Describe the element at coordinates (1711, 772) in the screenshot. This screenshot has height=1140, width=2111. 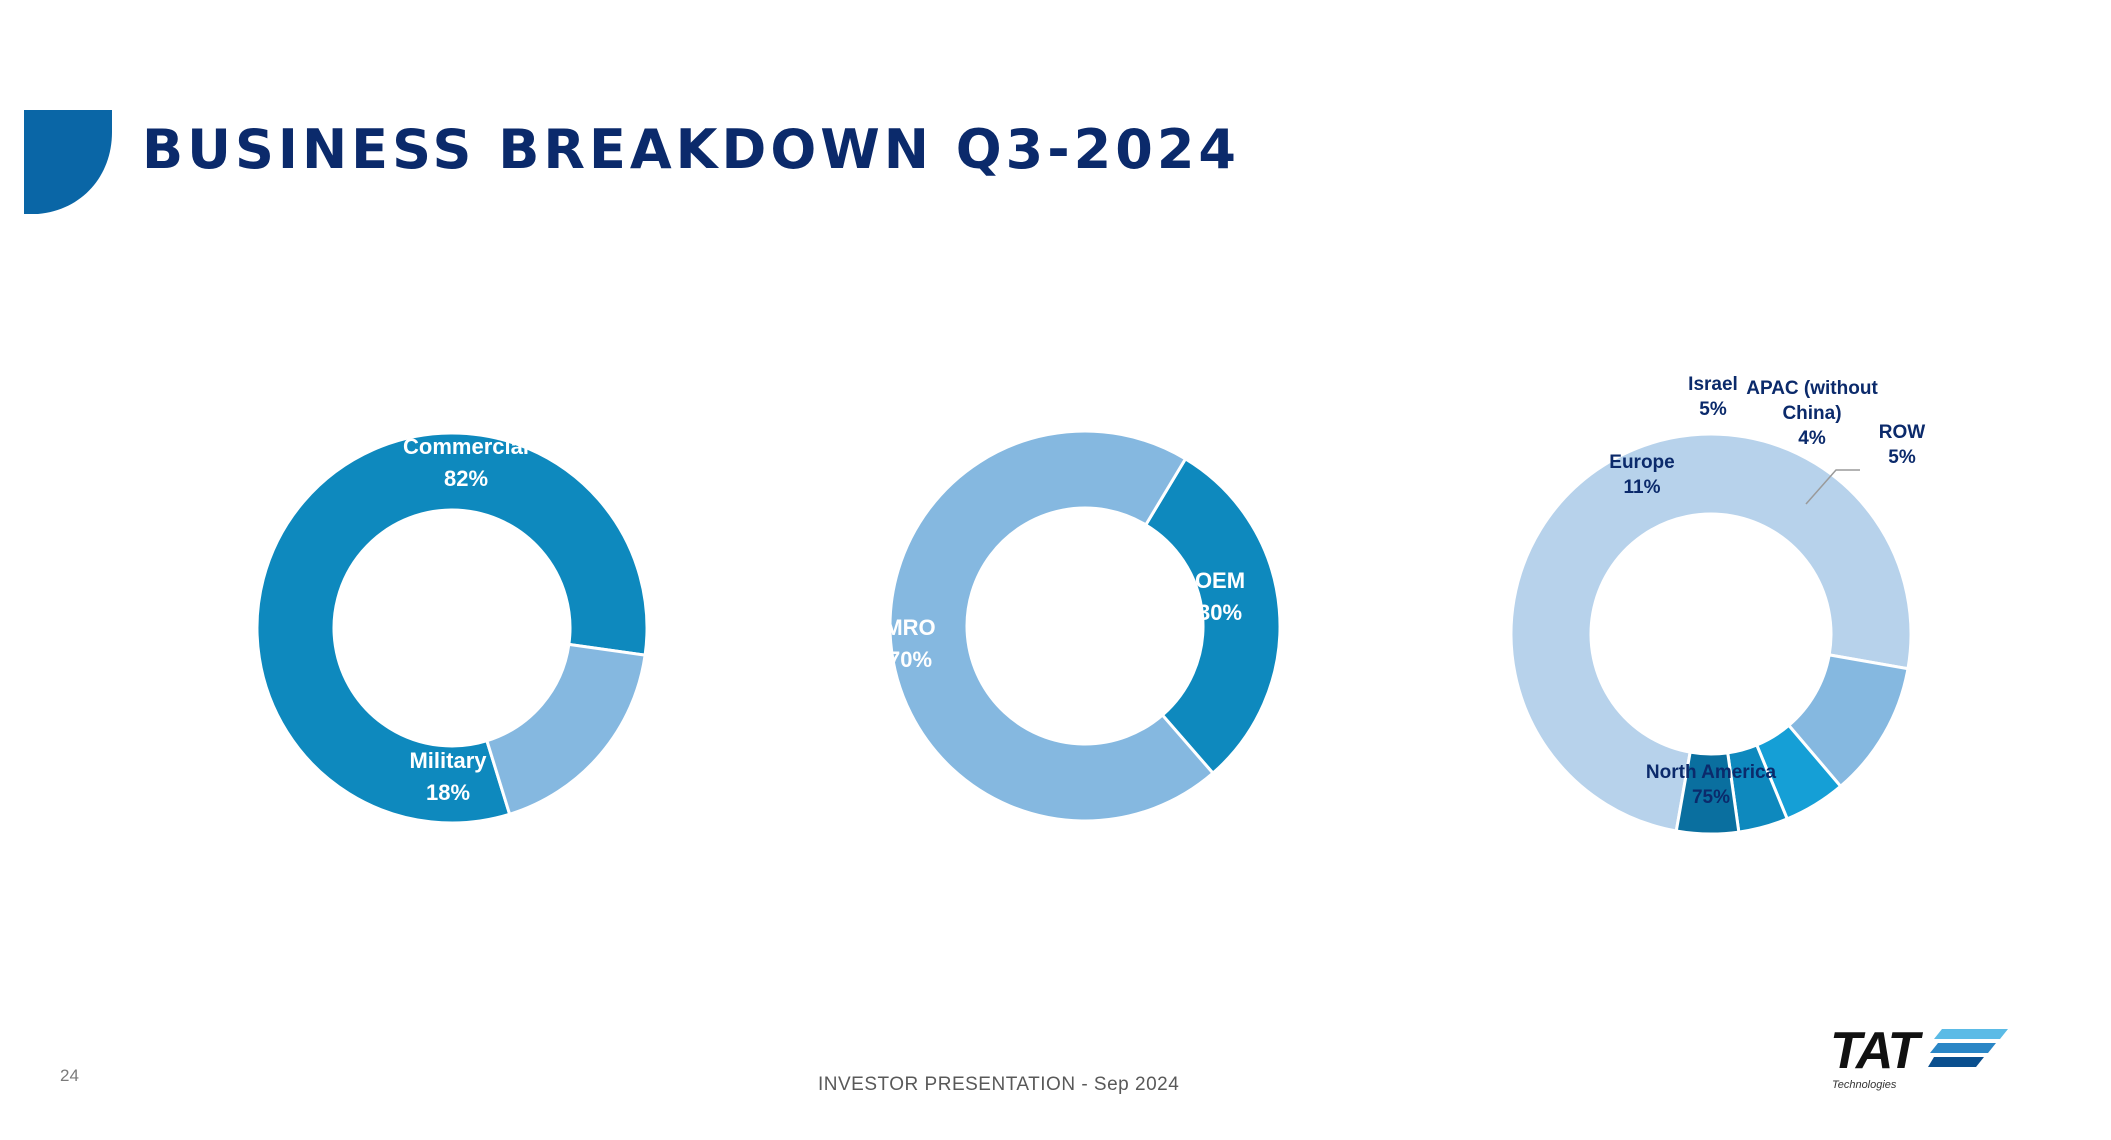
I see `category-label-north-america: North America` at that location.